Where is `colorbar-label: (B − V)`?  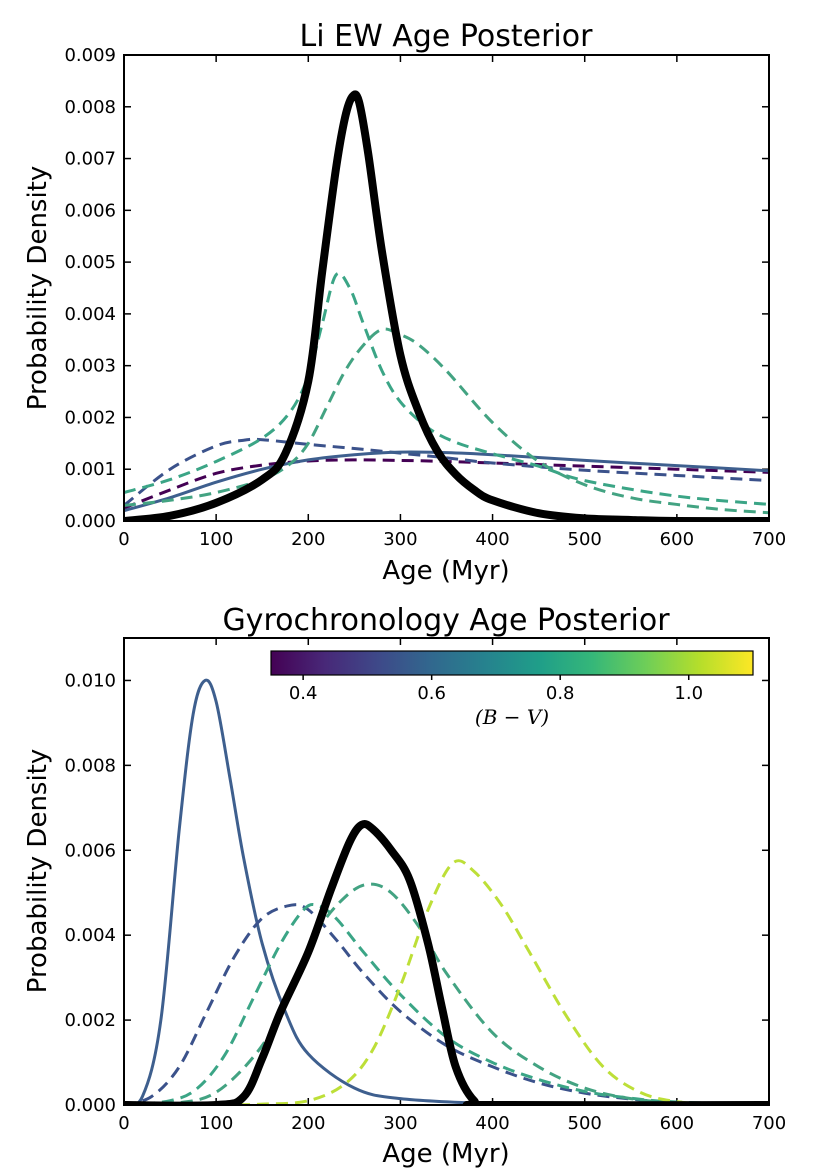
colorbar-label: (B − V) is located at coordinates (512, 717).